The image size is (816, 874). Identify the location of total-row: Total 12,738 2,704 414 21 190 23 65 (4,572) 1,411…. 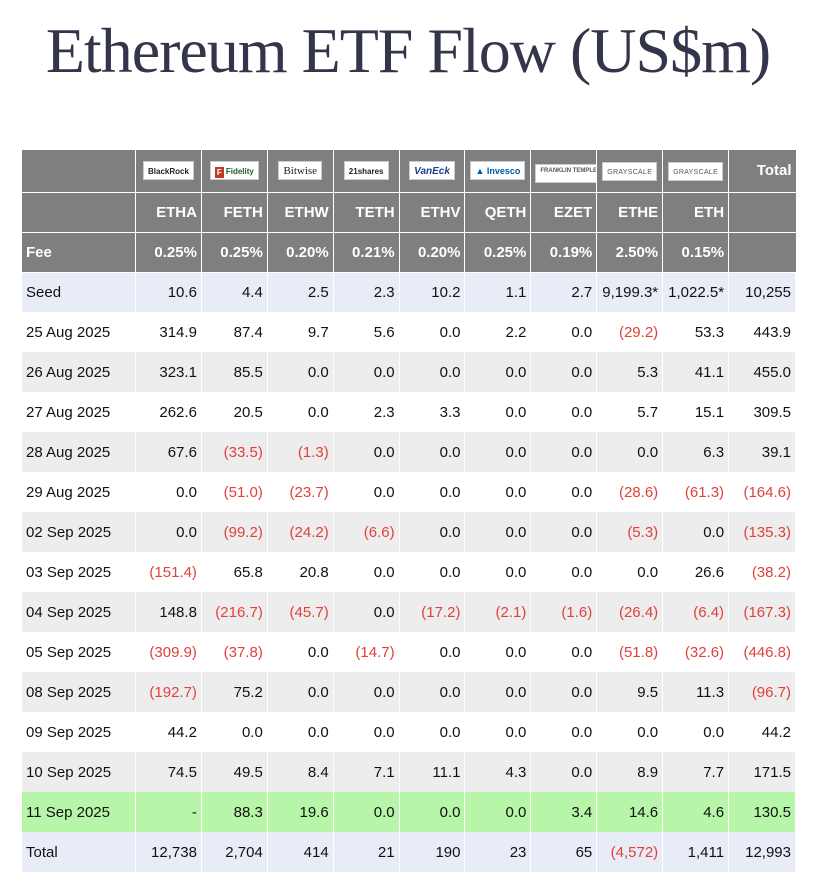
(409, 852).